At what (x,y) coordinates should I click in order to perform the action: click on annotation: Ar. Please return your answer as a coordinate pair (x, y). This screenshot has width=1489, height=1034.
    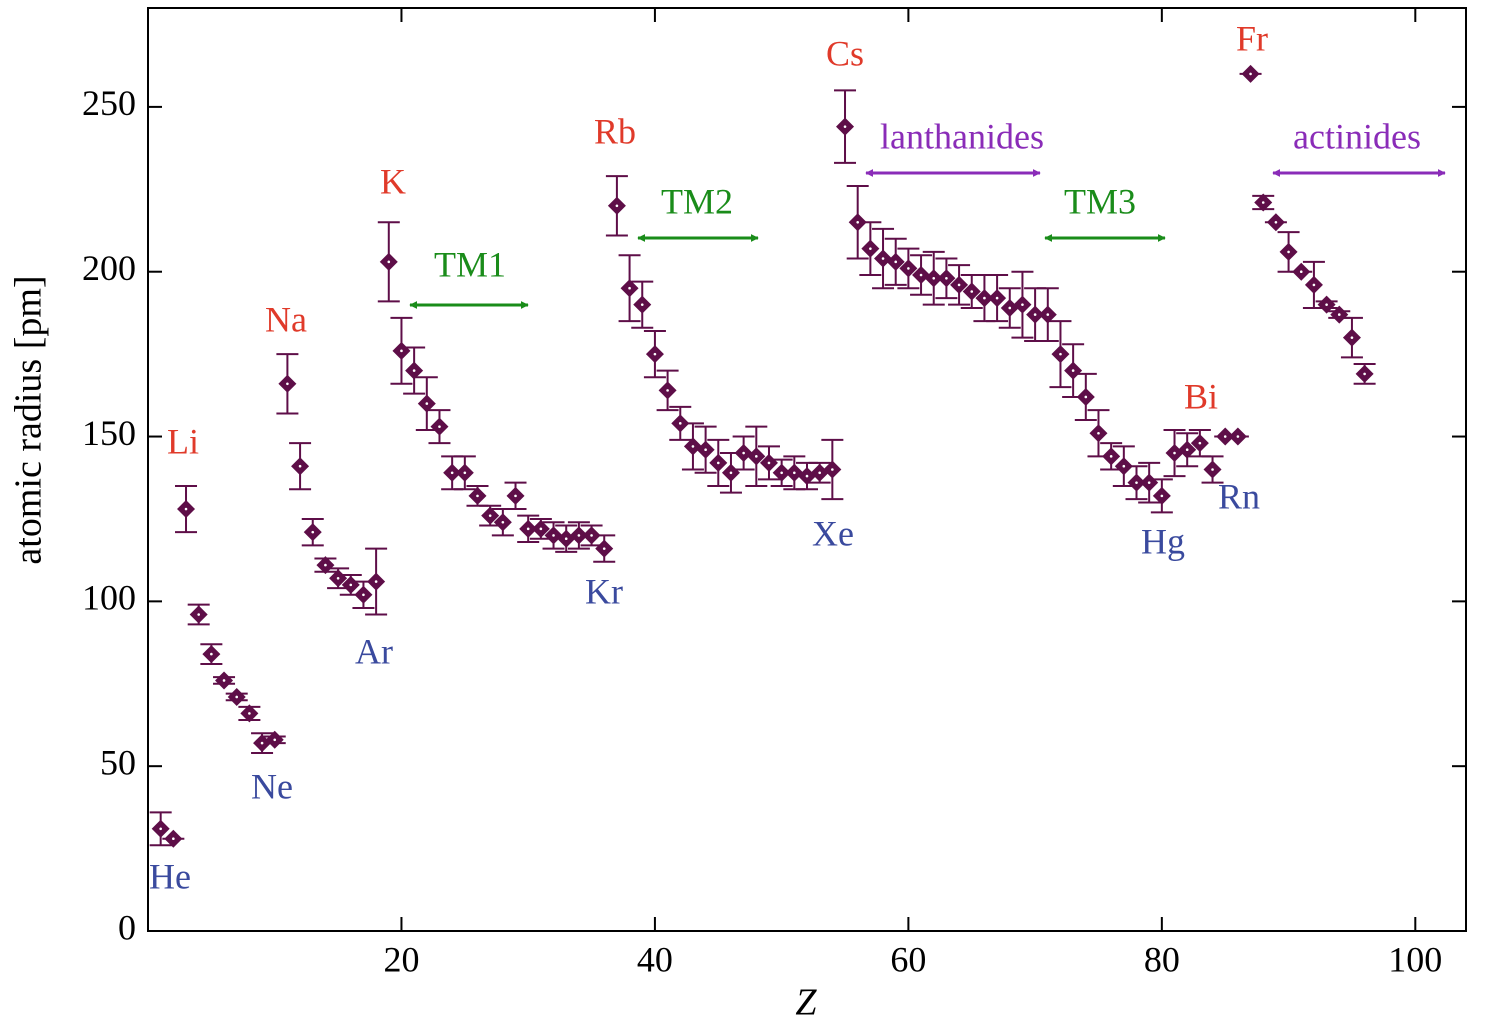
    Looking at the image, I should click on (374, 651).